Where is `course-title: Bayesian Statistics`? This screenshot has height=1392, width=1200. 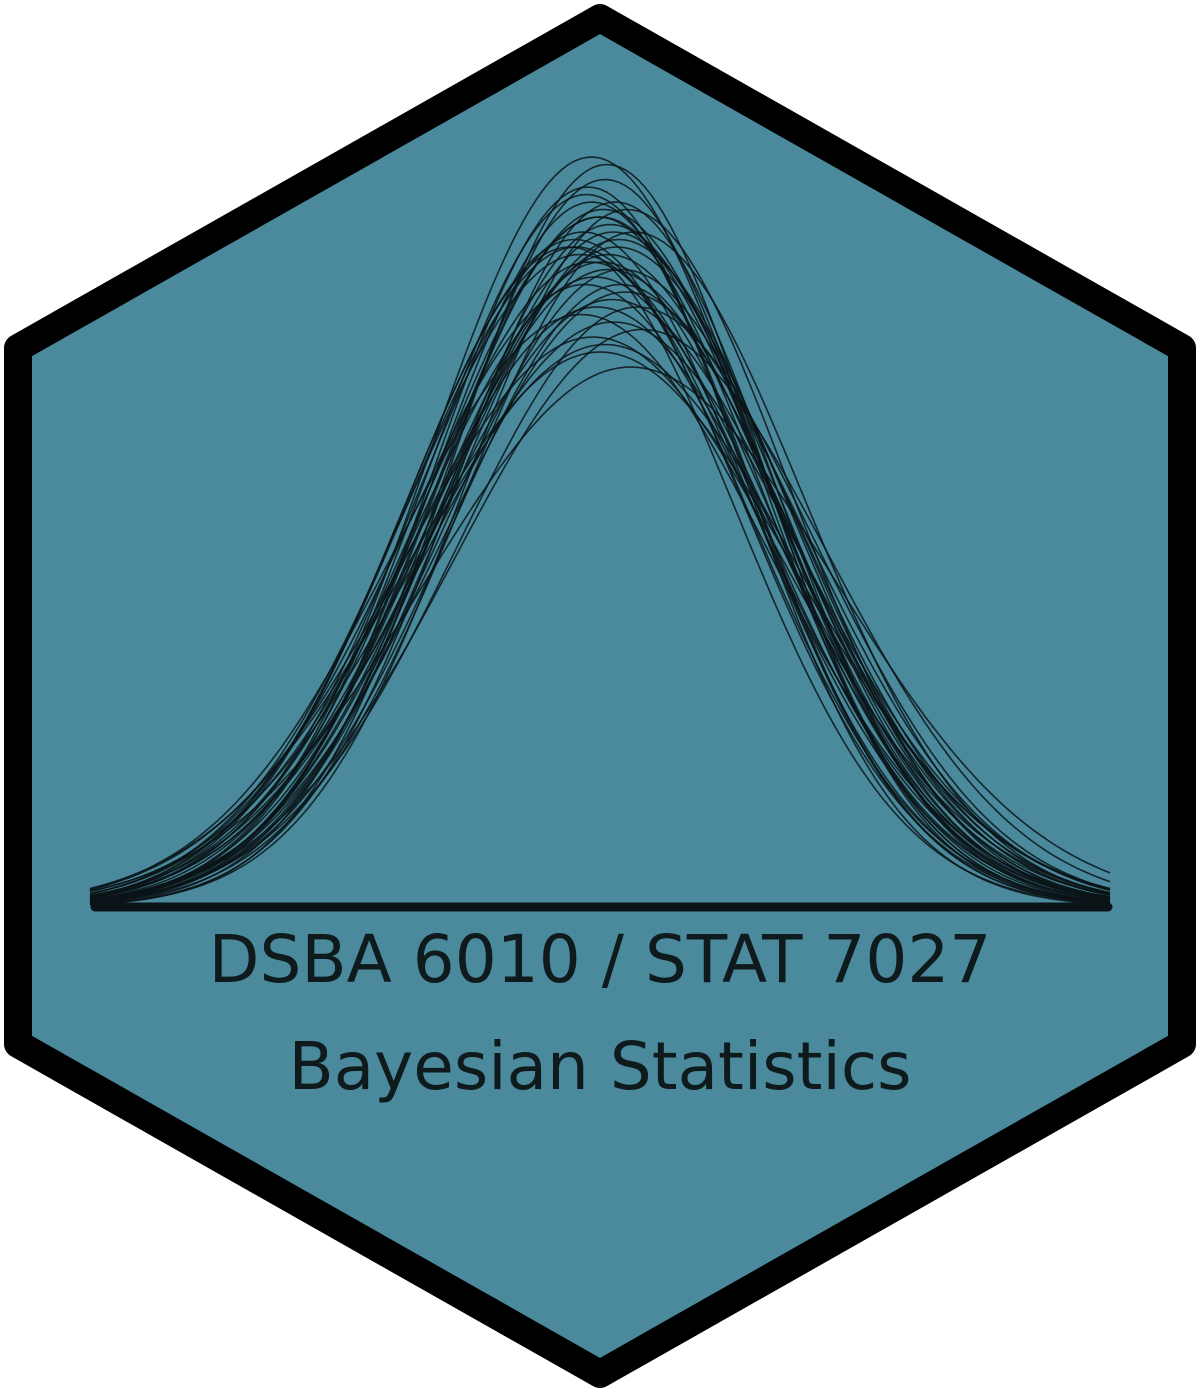 course-title: Bayesian Statistics is located at coordinates (599, 1066).